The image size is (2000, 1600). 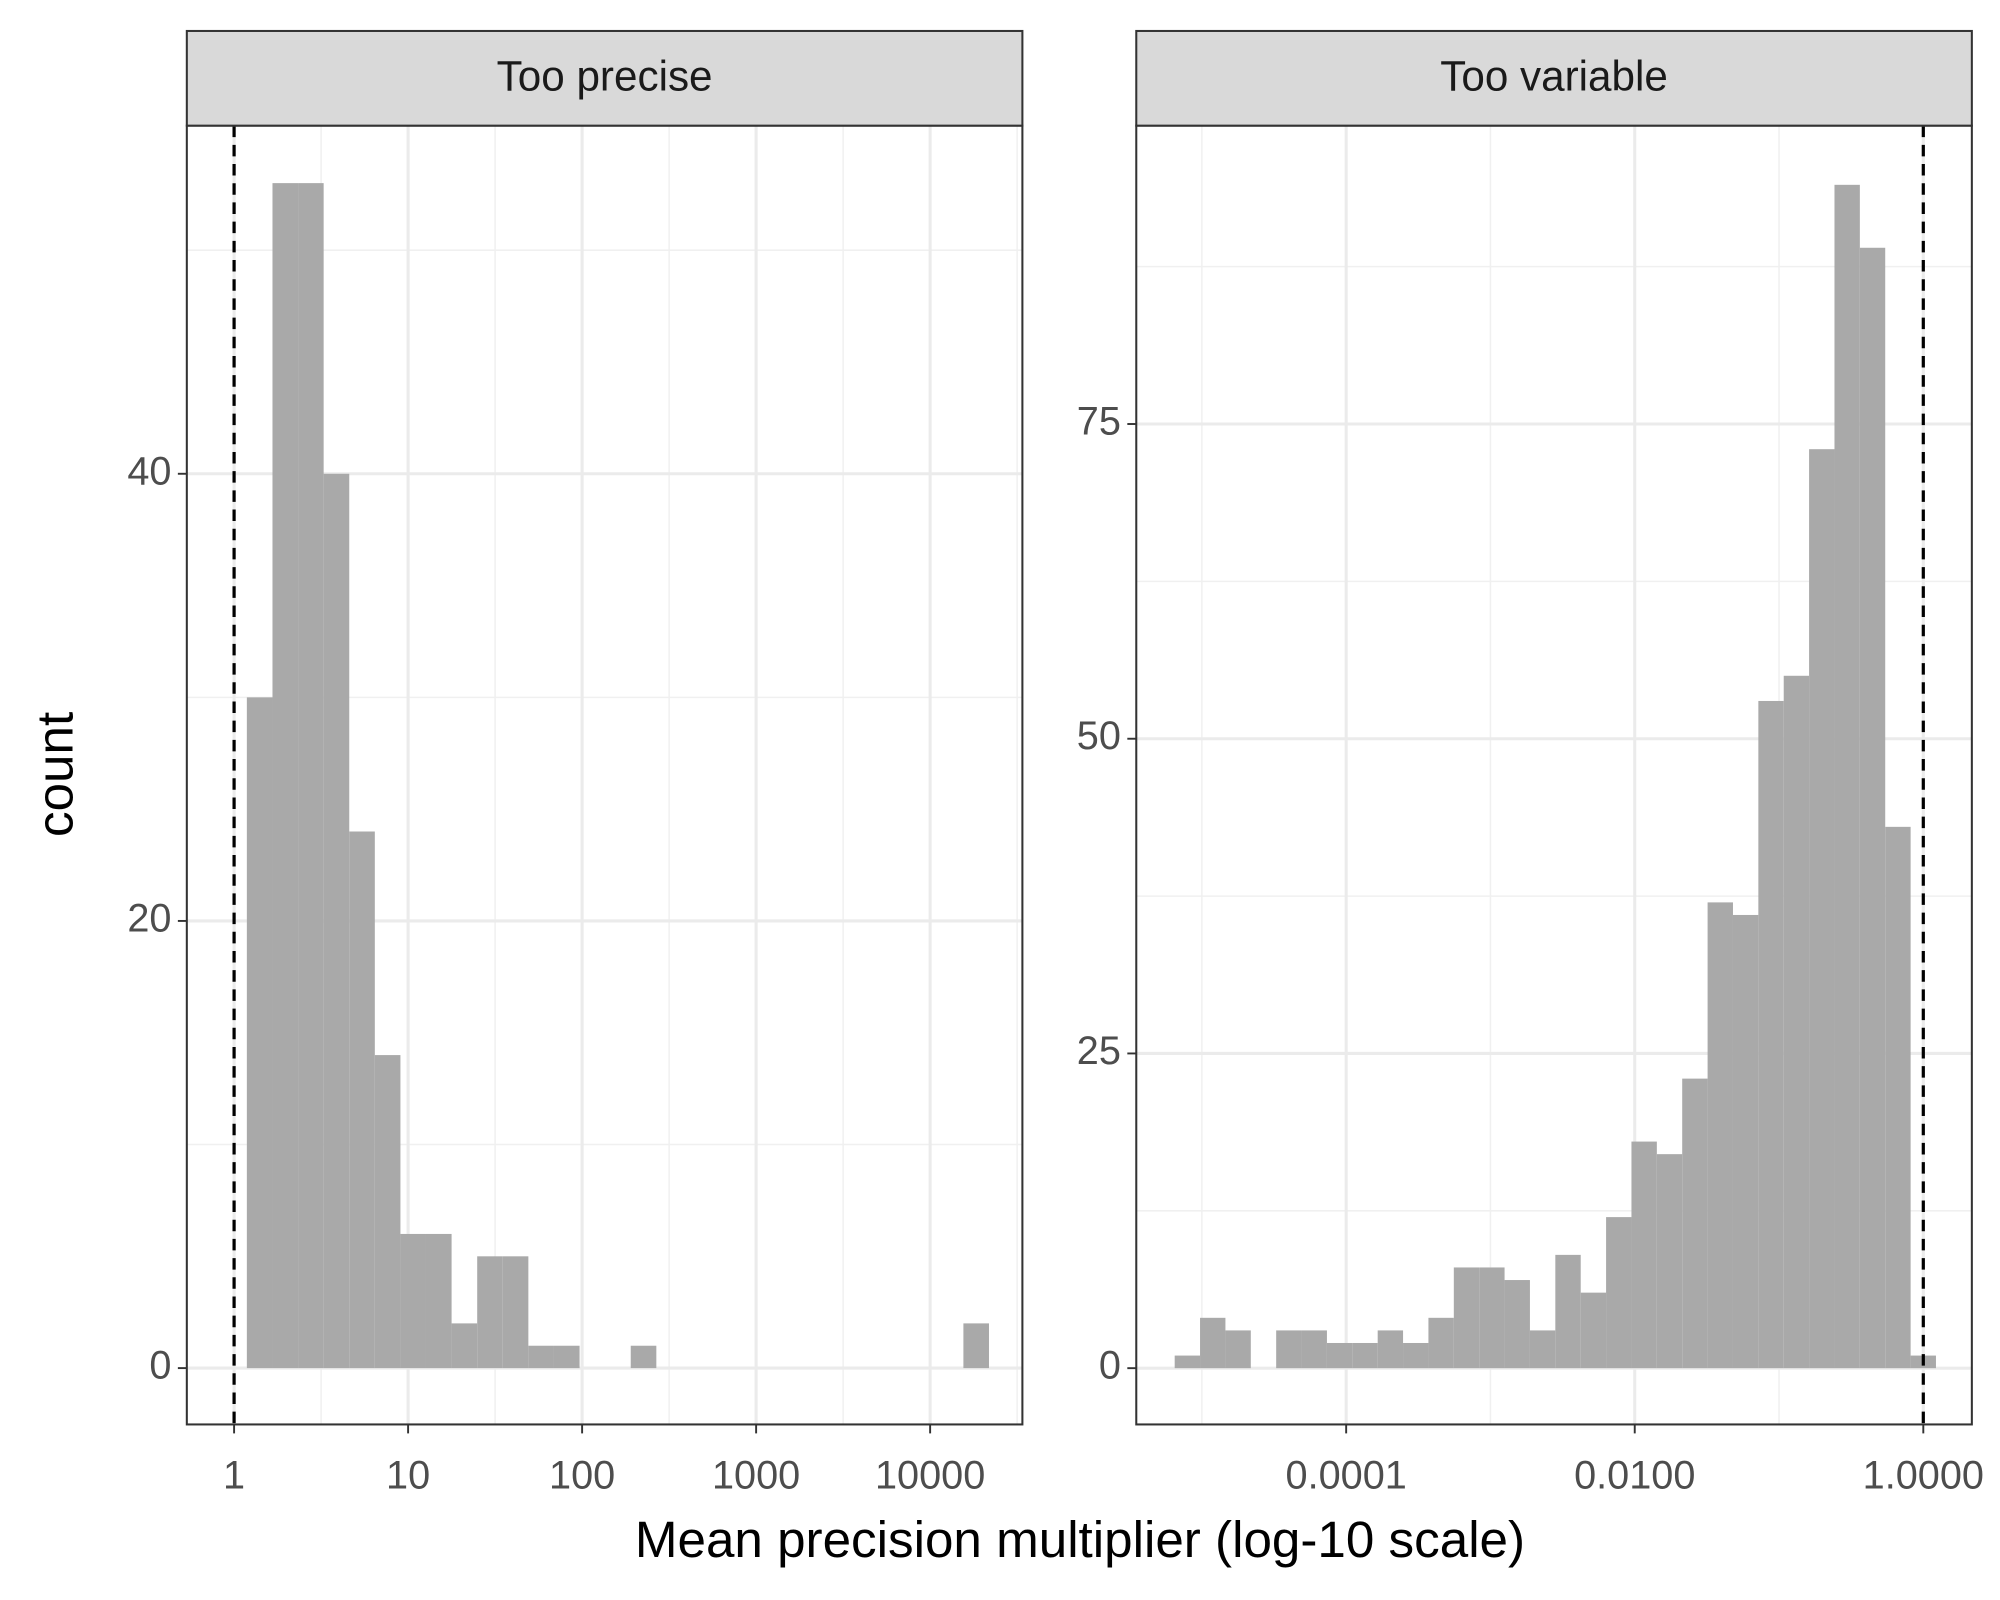 What do you see at coordinates (149, 471) in the screenshot?
I see `y-tick-label: 40` at bounding box center [149, 471].